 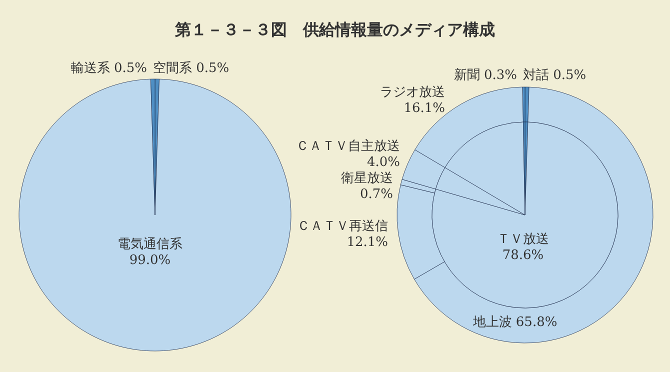 I want to click on slice-label: 空間系 0.5%, so click(x=191, y=68).